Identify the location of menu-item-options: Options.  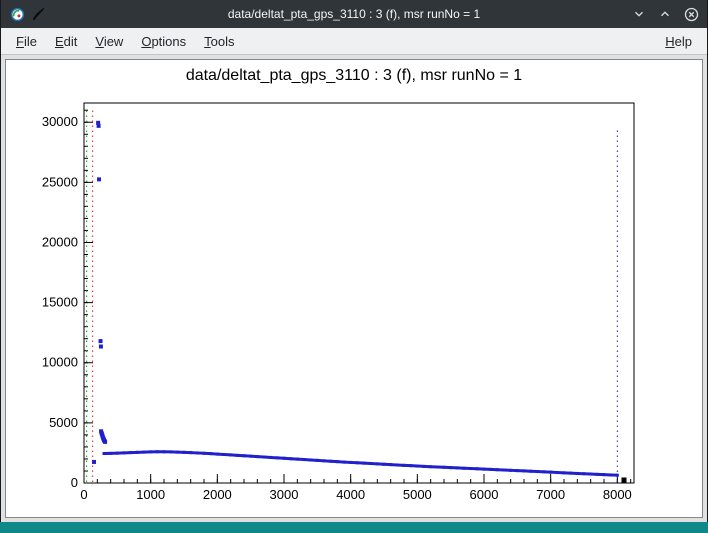
(164, 41).